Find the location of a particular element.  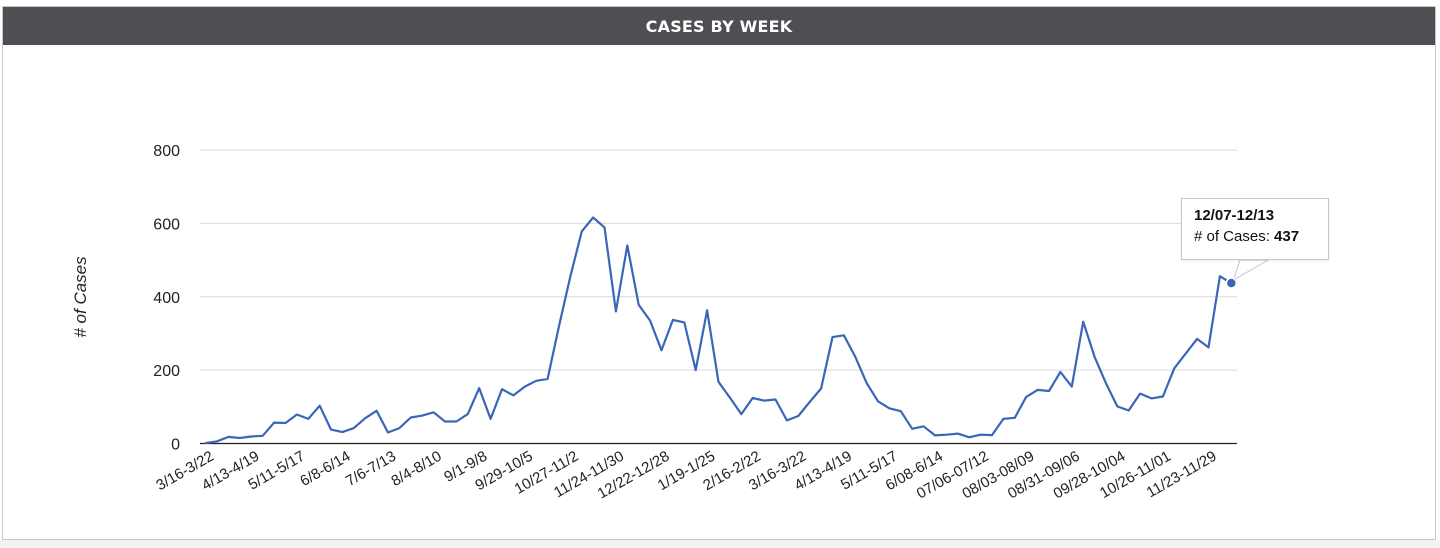

x-tick-label: 8/4-8/10 is located at coordinates (416, 469).